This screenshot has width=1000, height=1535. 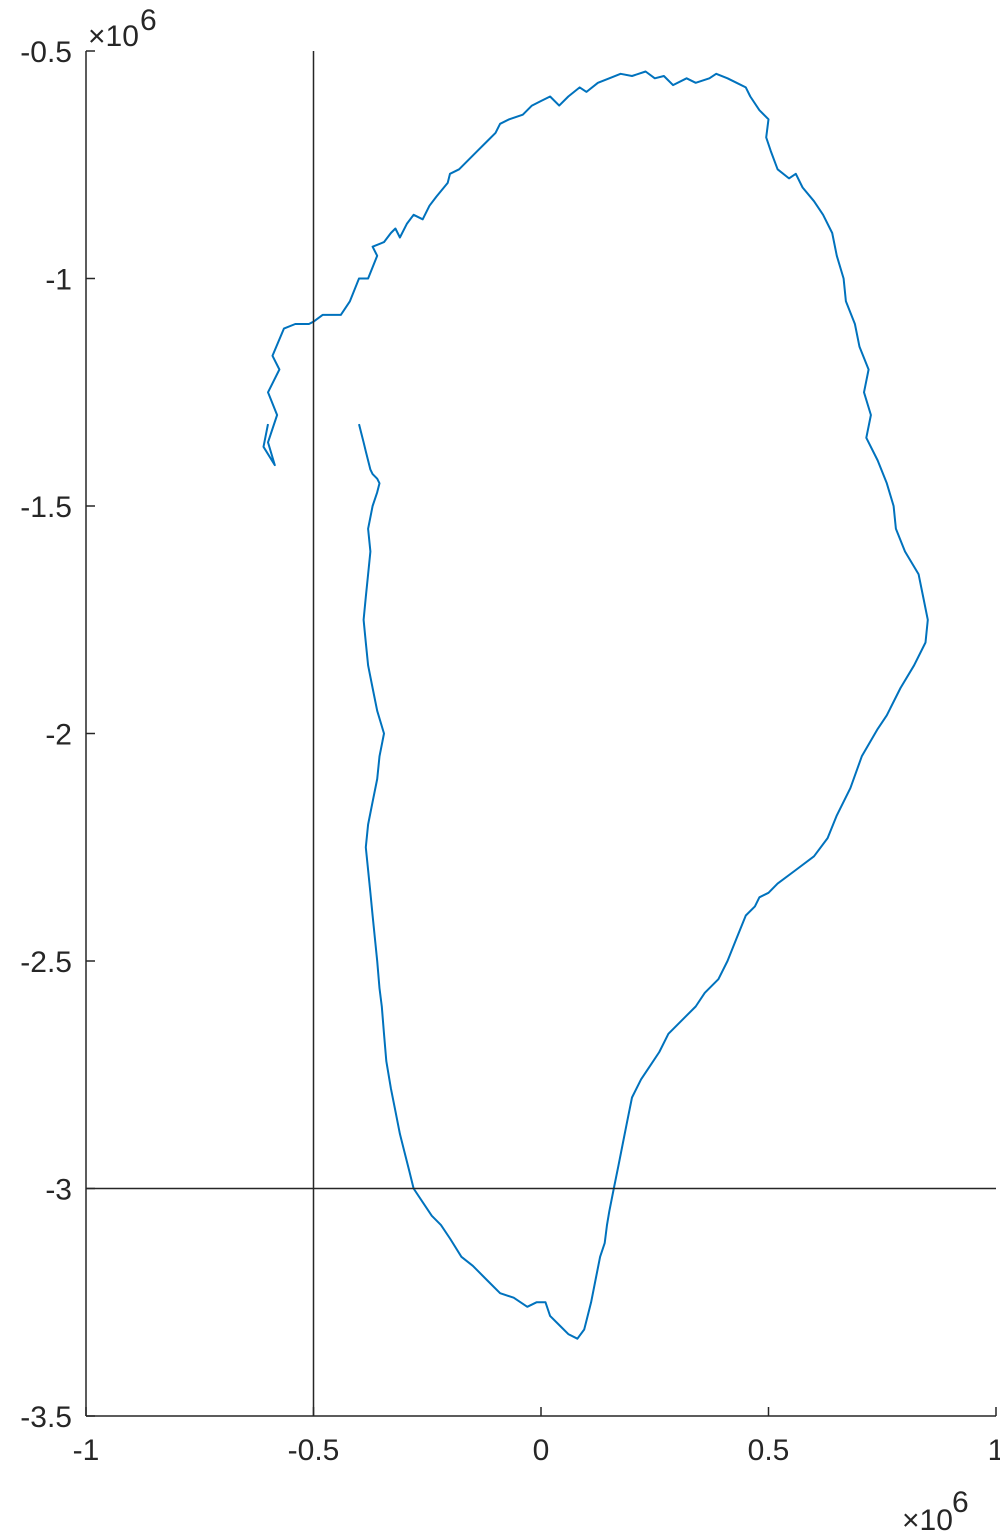 What do you see at coordinates (960, 1502) in the screenshot?
I see `x-multiplier-exponent: 6` at bounding box center [960, 1502].